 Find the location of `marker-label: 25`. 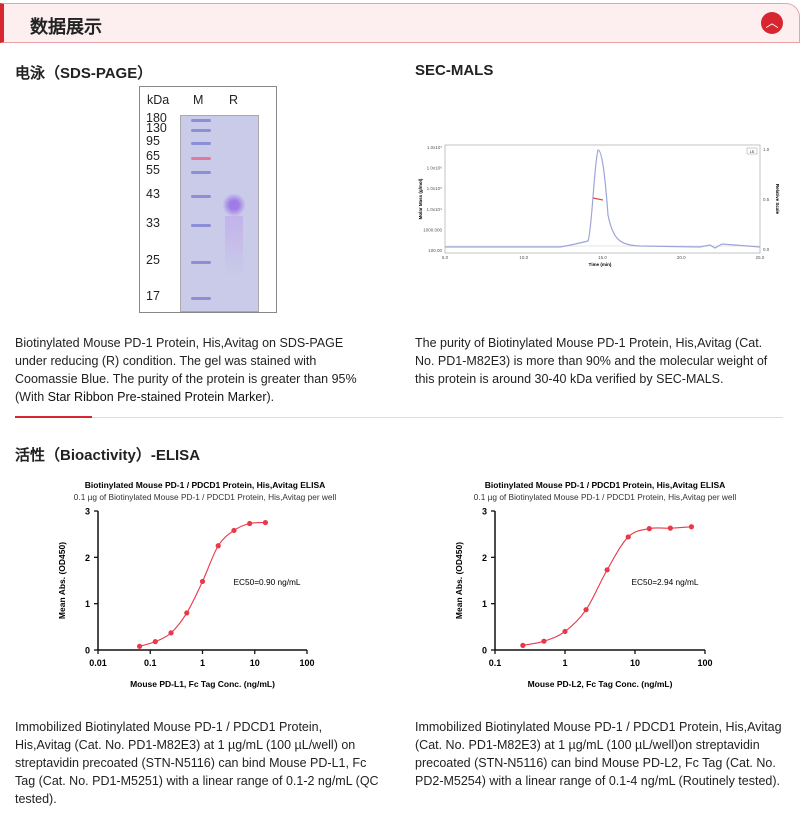

marker-label: 25 is located at coordinates (153, 260).